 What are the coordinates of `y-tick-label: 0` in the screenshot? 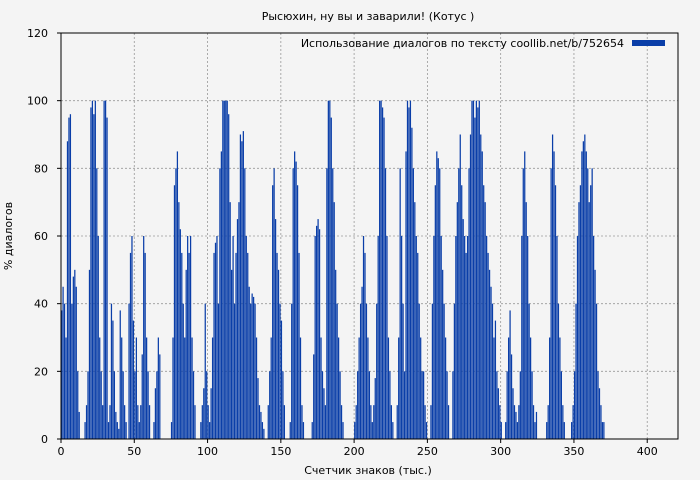 It's located at (44, 439).